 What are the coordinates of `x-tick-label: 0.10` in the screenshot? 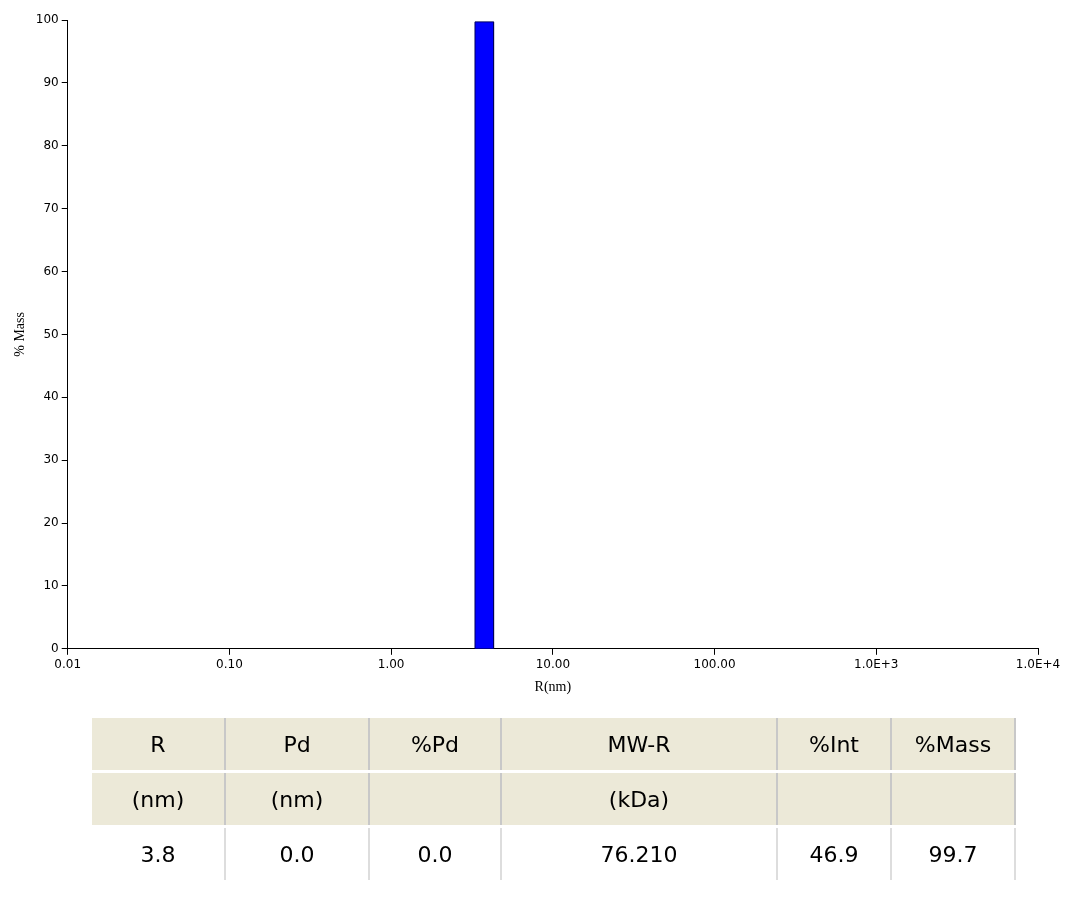 It's located at (229, 664).